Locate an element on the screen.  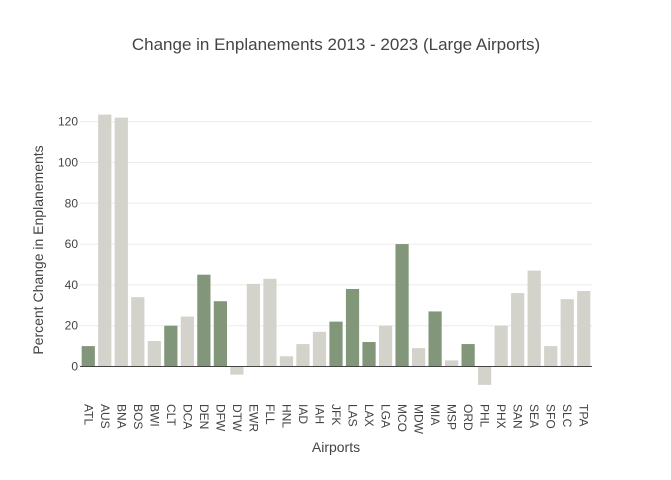
x-tick-label-iah: IAH is located at coordinates (319, 414).